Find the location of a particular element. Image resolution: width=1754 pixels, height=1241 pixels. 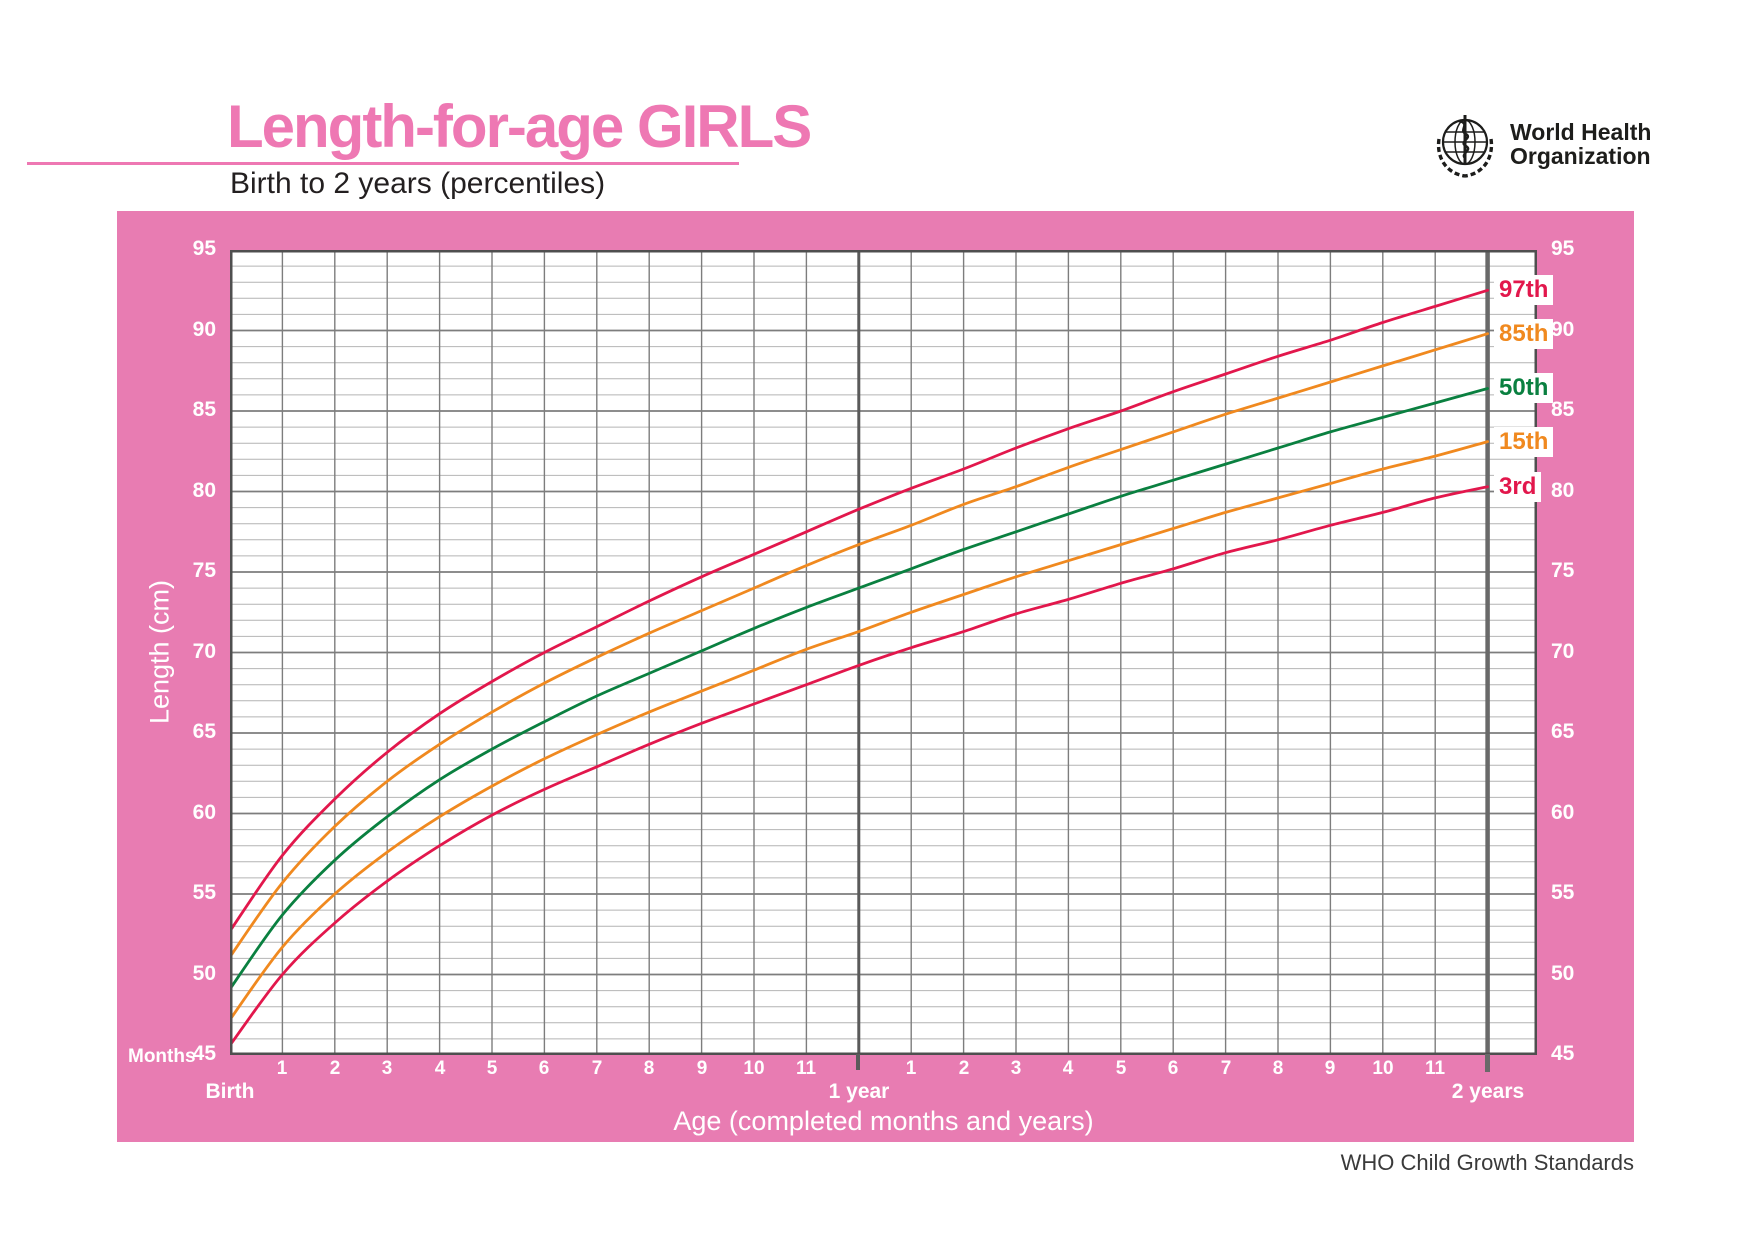

y-tick-left-65: 65 is located at coordinates (204, 731).